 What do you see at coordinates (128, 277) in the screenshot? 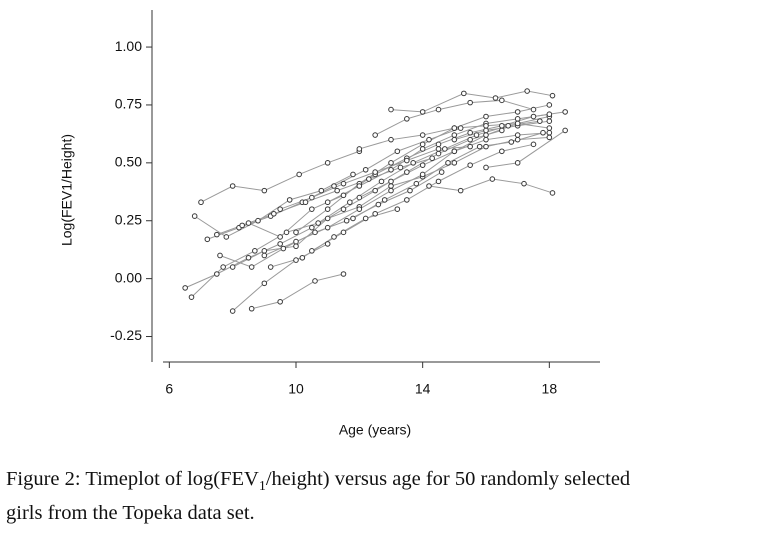
I see `y-tick-label: 0.00` at bounding box center [128, 277].